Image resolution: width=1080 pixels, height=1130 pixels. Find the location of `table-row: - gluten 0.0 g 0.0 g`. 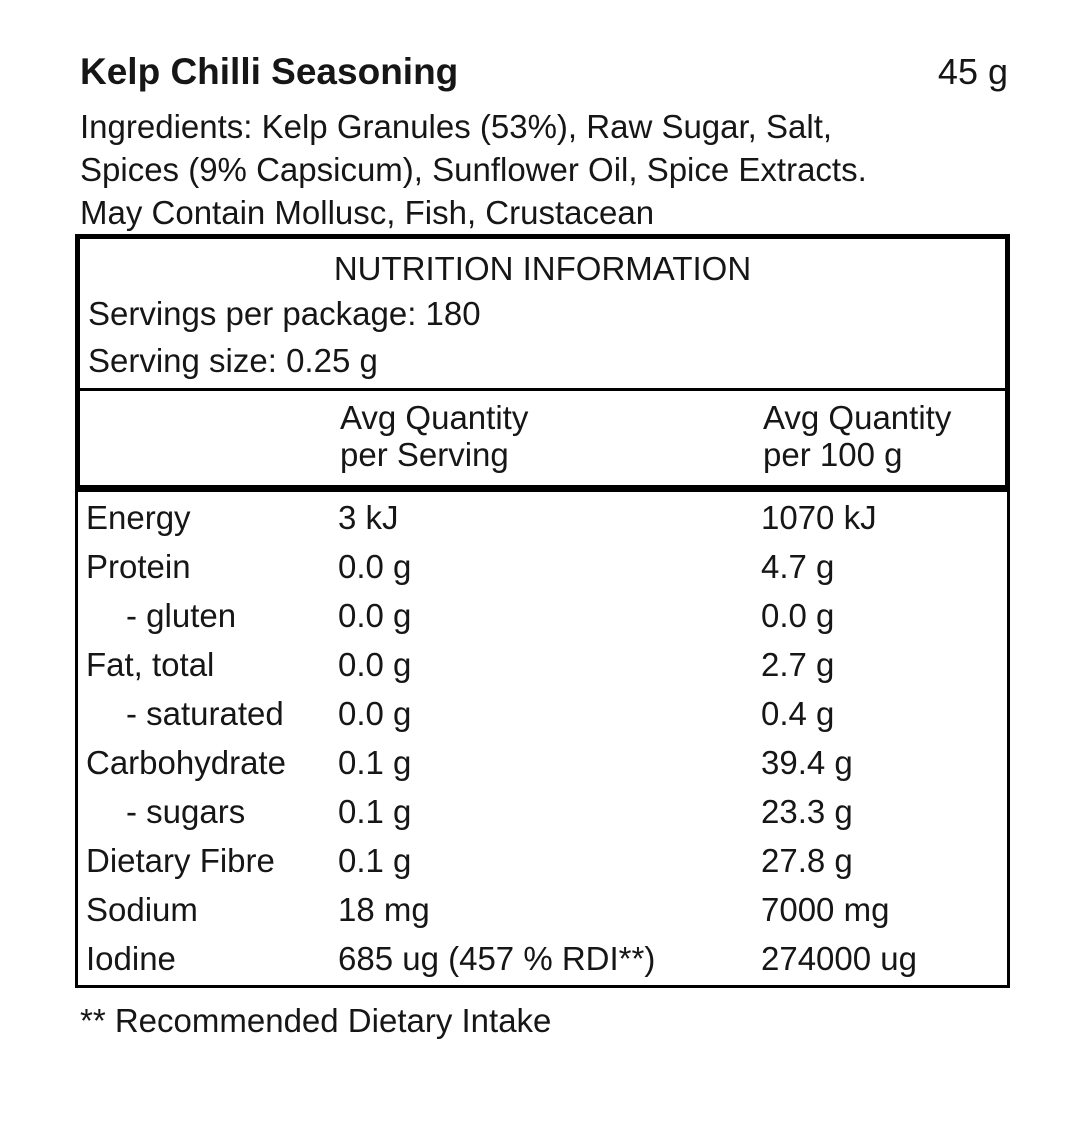

table-row: - gluten 0.0 g 0.0 g is located at coordinates (542, 615).